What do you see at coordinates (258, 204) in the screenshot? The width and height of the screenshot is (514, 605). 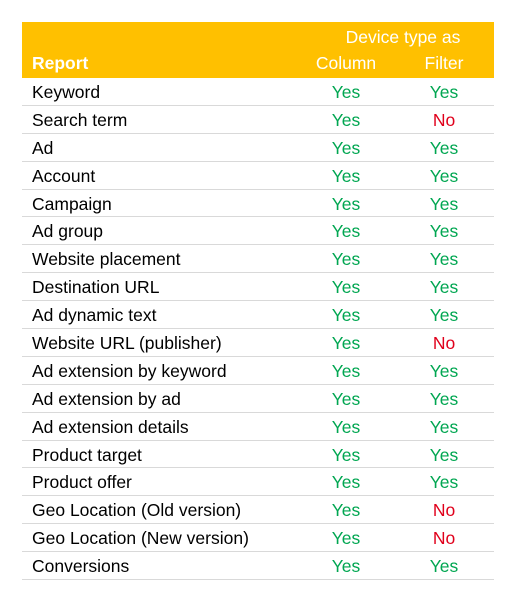 I see `table-row: Campaign Yes Yes` at bounding box center [258, 204].